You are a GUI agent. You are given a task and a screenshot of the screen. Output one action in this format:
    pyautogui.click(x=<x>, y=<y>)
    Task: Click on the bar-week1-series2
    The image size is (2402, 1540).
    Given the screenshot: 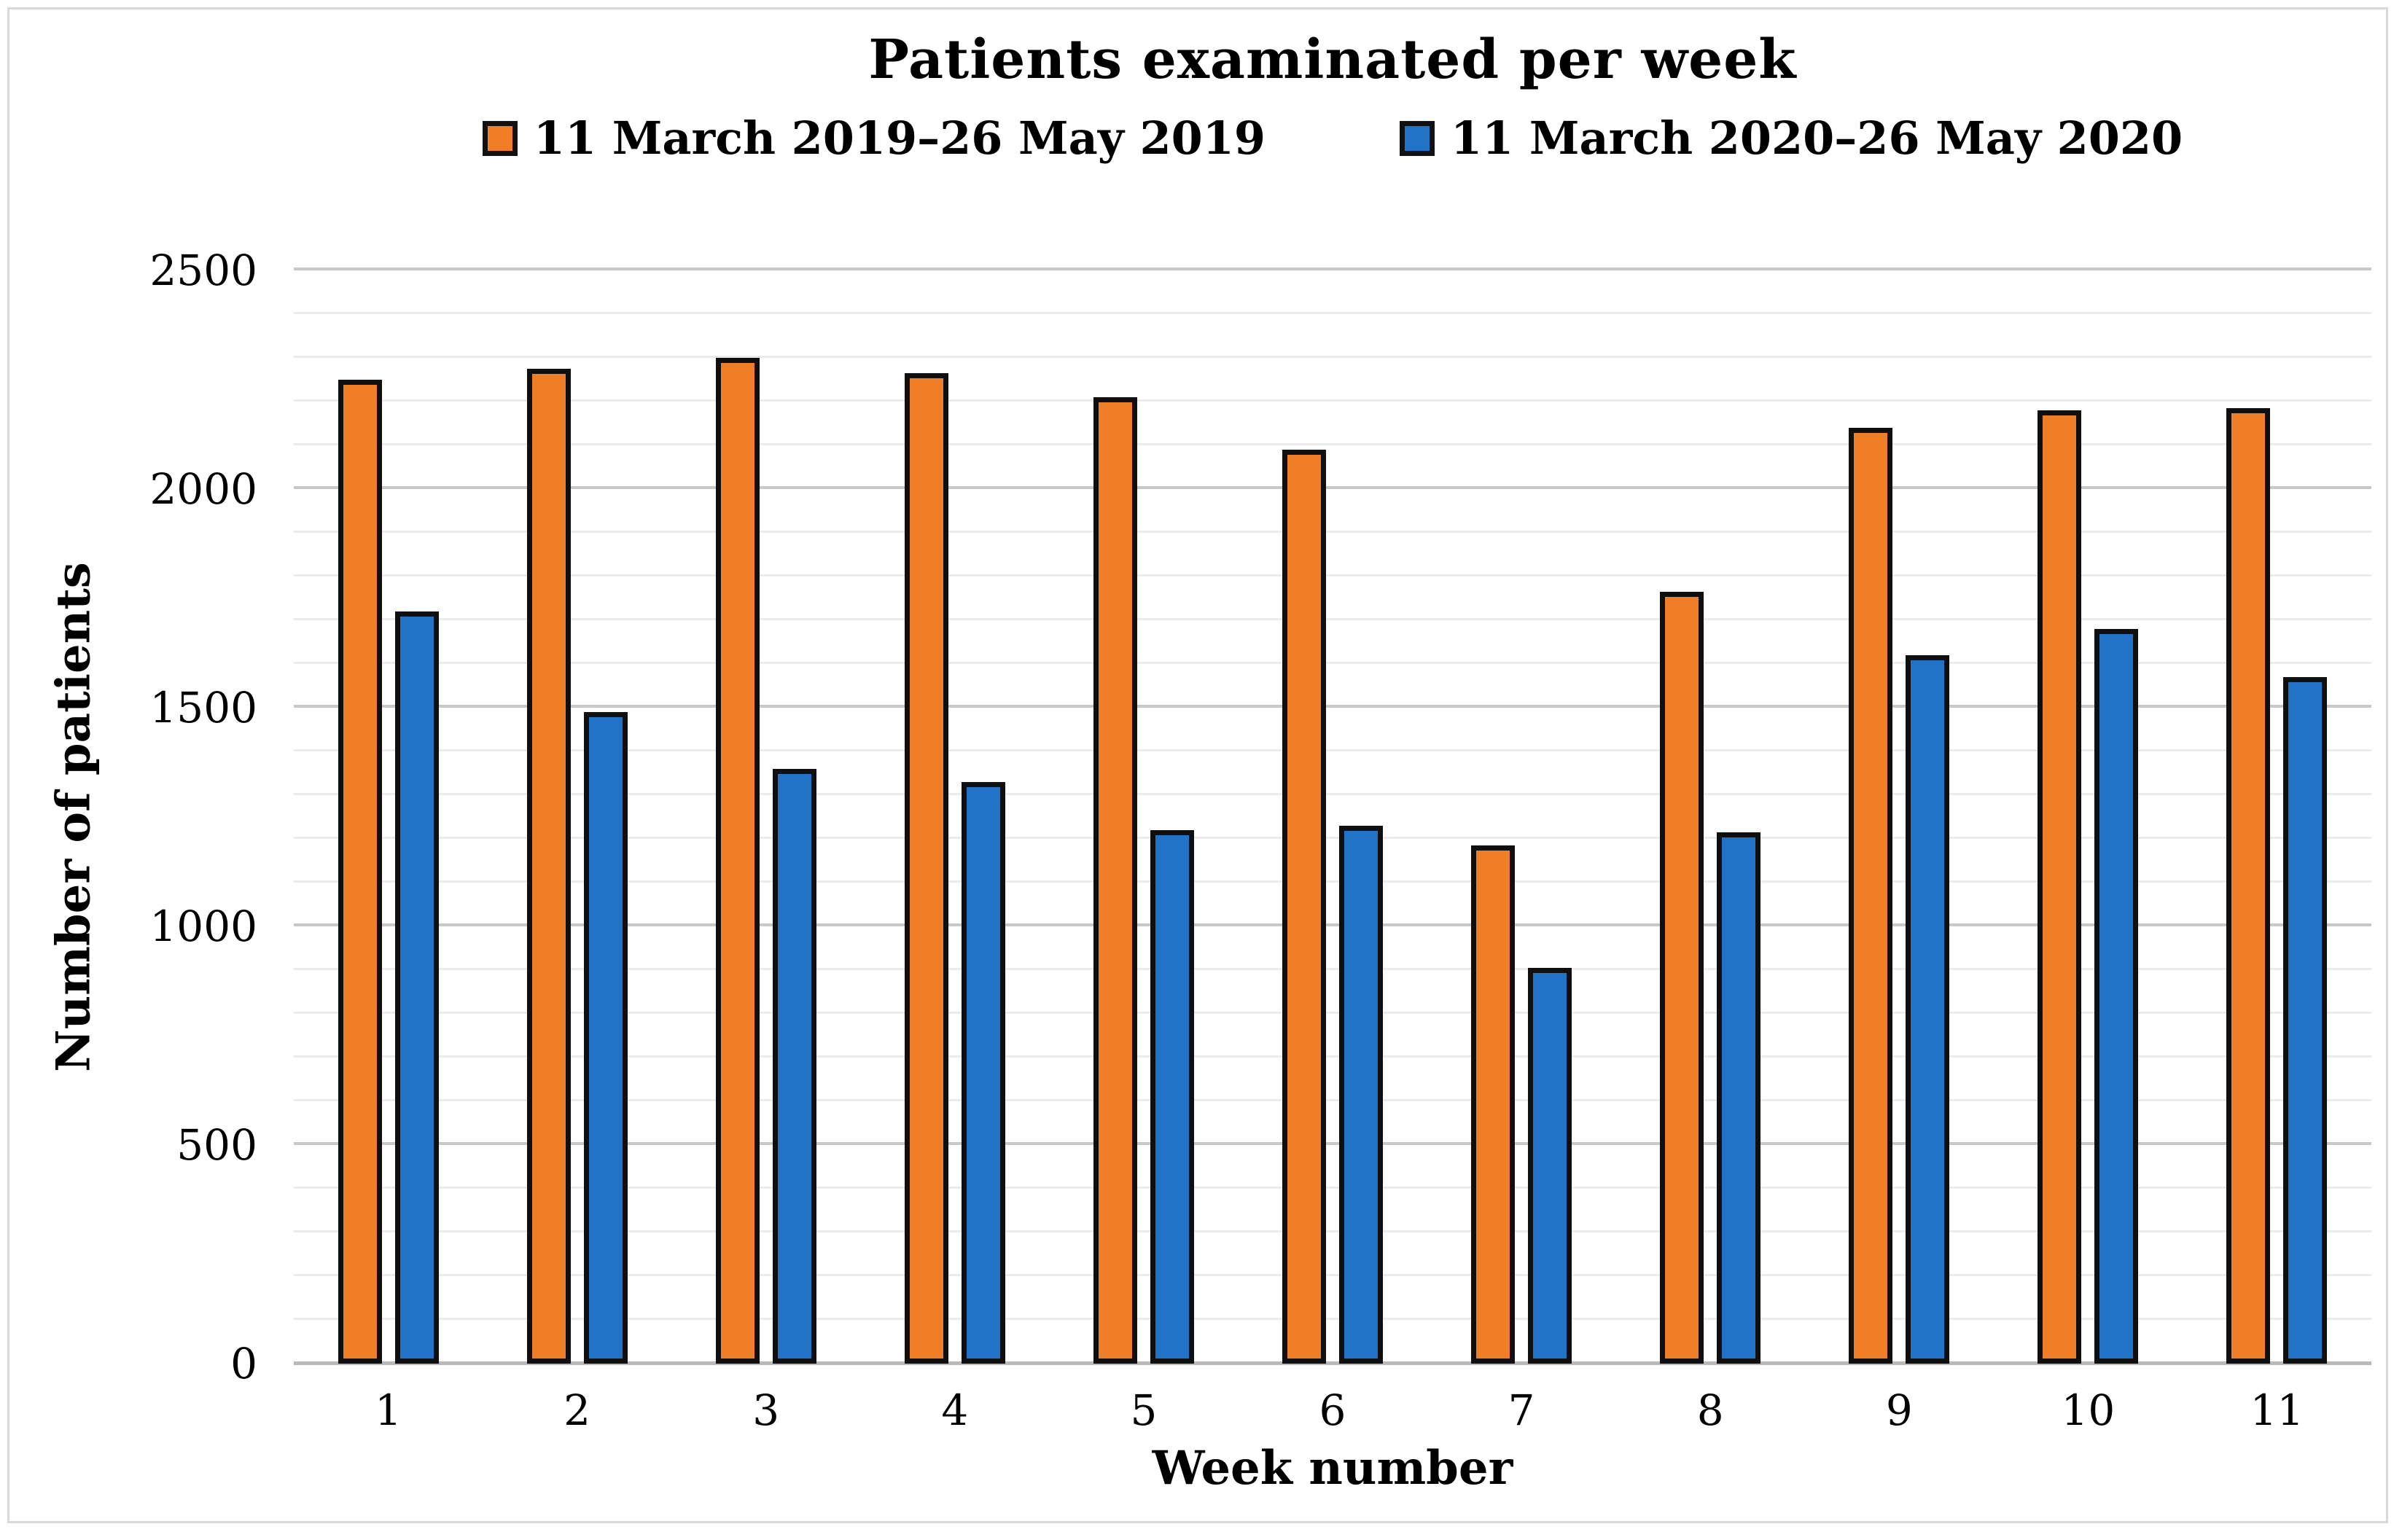 What is the action you would take?
    pyautogui.click(x=416, y=987)
    